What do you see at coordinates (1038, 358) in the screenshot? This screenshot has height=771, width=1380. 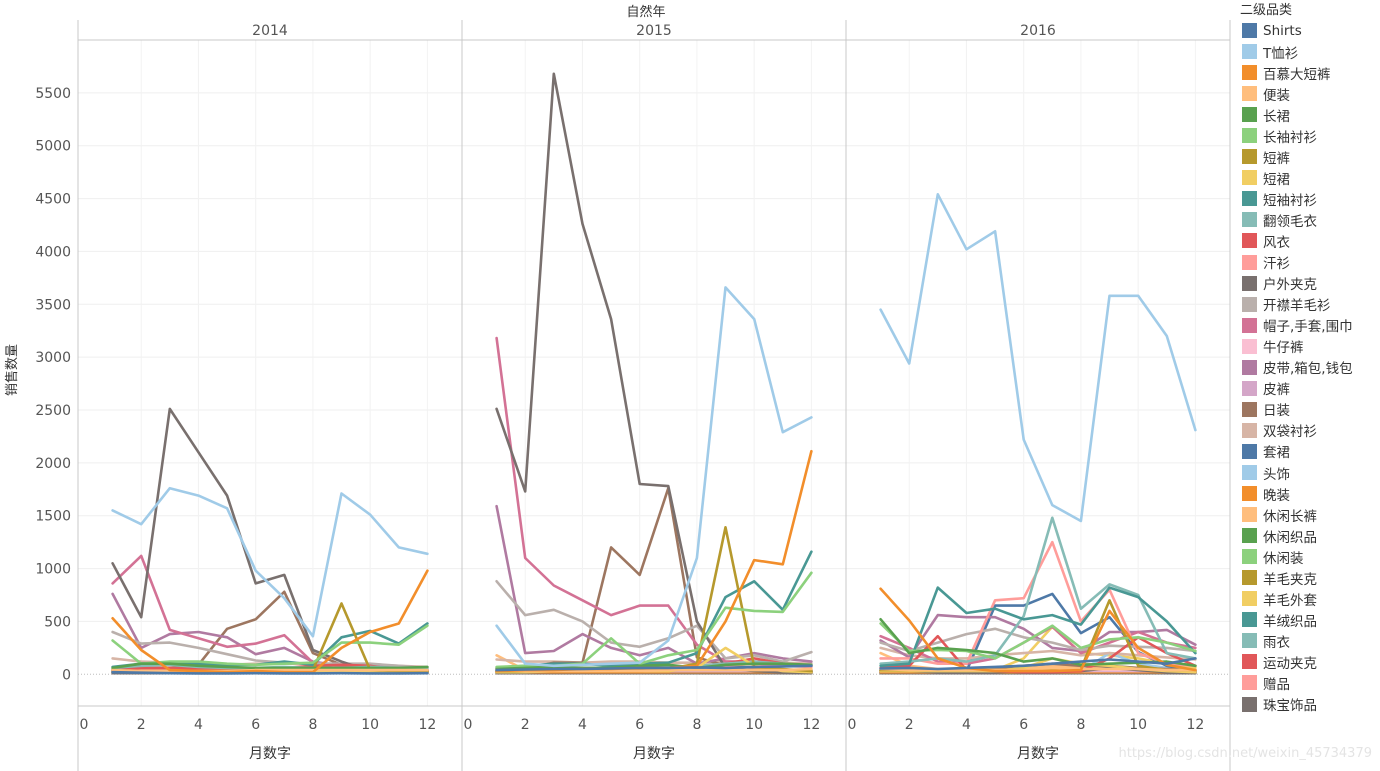 I see `series-line-T恤衫` at bounding box center [1038, 358].